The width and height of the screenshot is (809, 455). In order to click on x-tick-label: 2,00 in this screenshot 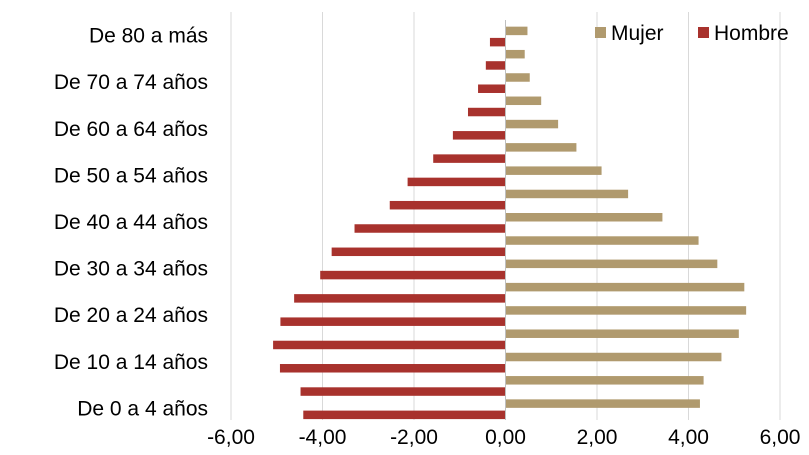, I will do `click(597, 437)`.